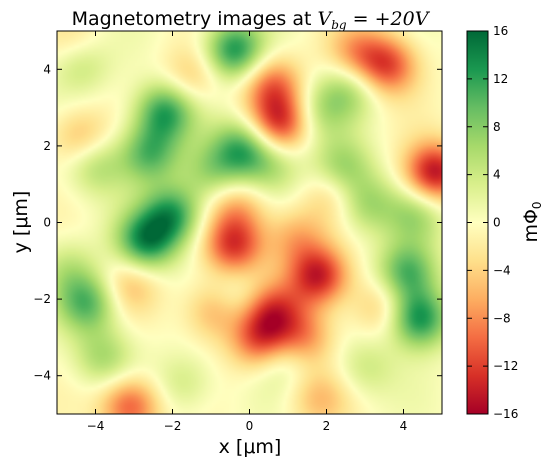  Describe the element at coordinates (42, 376) in the screenshot. I see `y-tick-label: −4` at that location.